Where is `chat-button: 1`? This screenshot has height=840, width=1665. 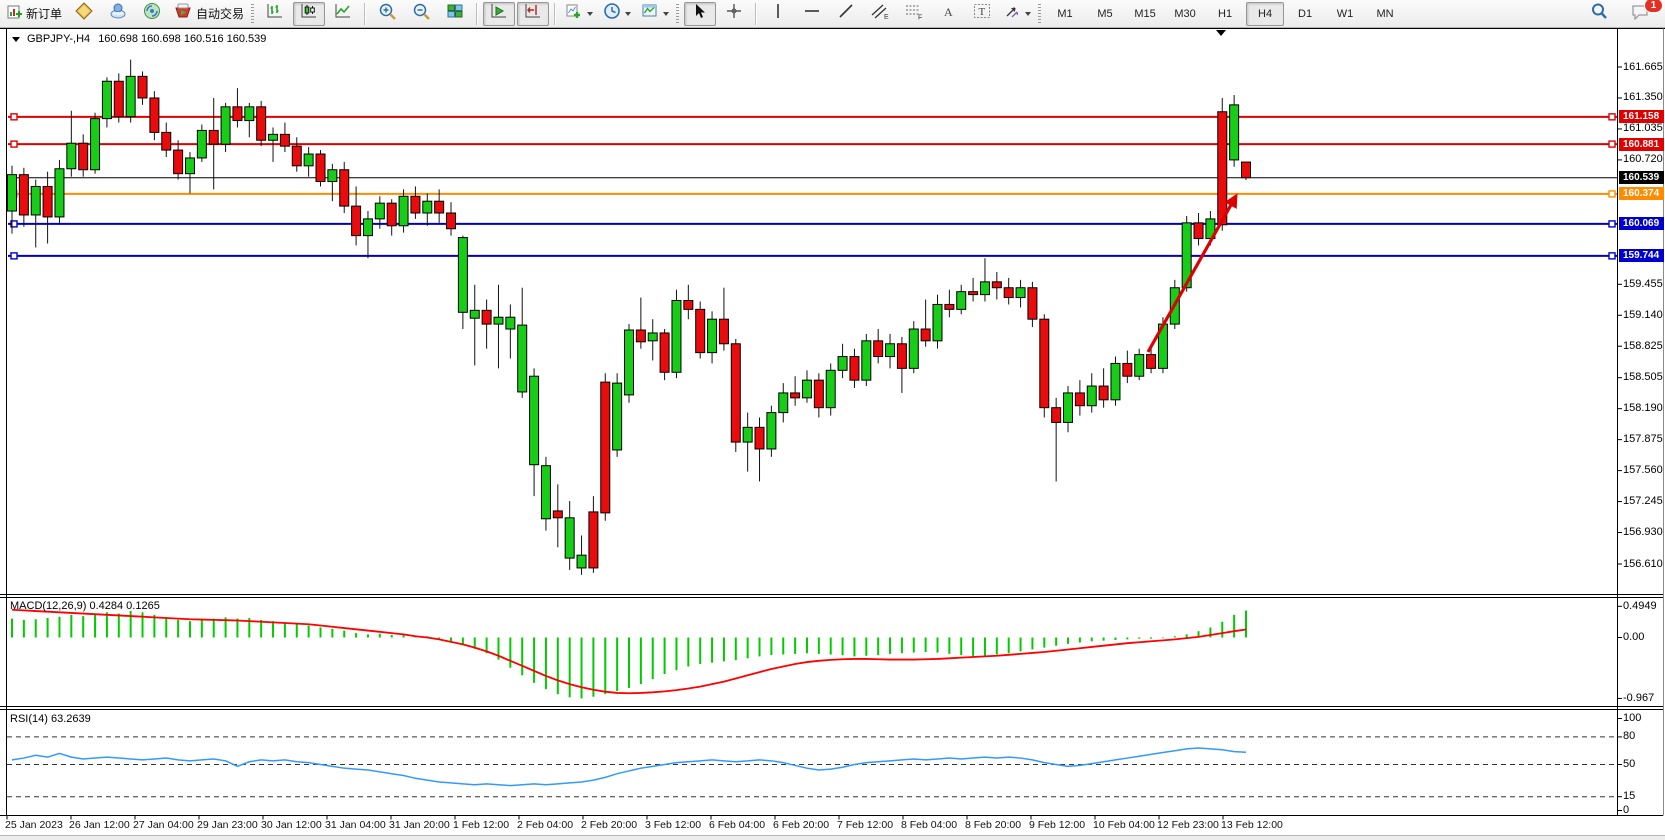
chat-button: 1 is located at coordinates (1643, 13).